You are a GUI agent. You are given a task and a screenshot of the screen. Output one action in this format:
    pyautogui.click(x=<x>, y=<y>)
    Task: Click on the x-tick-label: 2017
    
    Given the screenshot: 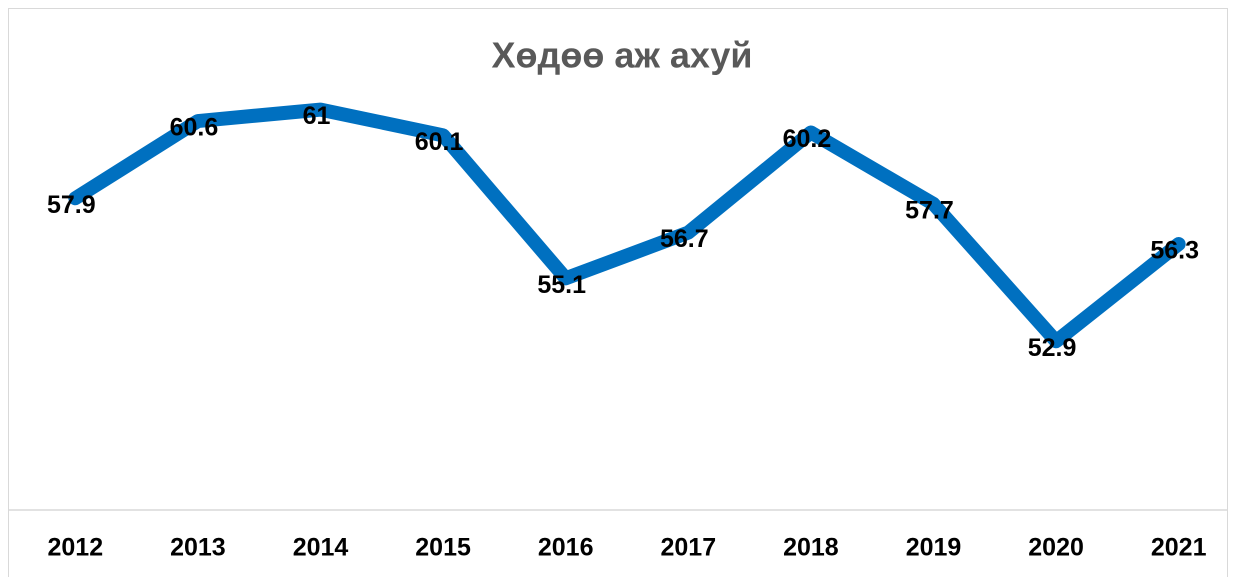 What is the action you would take?
    pyautogui.click(x=688, y=548)
    